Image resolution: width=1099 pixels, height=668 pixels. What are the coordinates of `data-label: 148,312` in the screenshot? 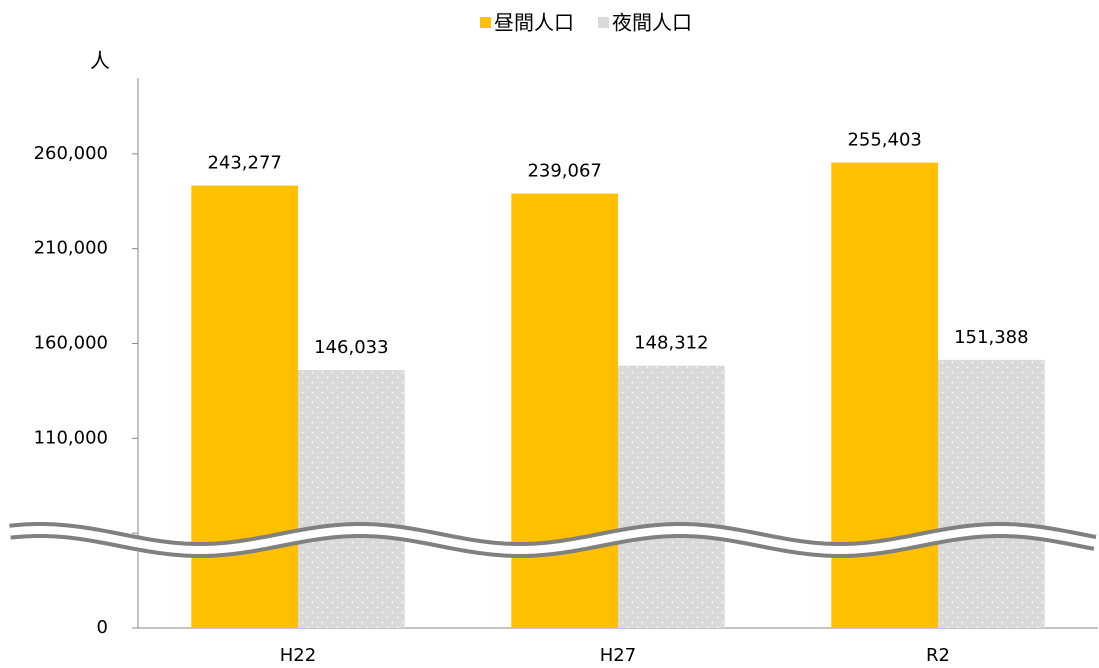 It's located at (671, 343).